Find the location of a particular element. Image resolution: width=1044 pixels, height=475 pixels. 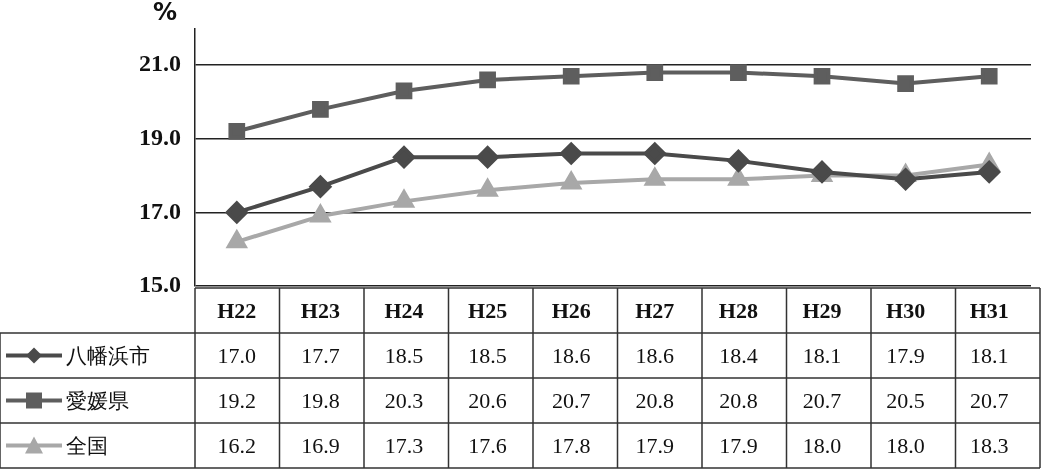

x-tick-label: H30 is located at coordinates (906, 311).